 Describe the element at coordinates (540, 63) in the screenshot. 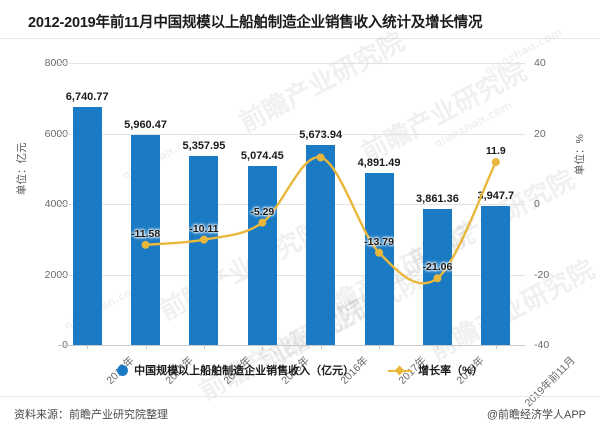

I see `y2-tick-label: 40` at that location.